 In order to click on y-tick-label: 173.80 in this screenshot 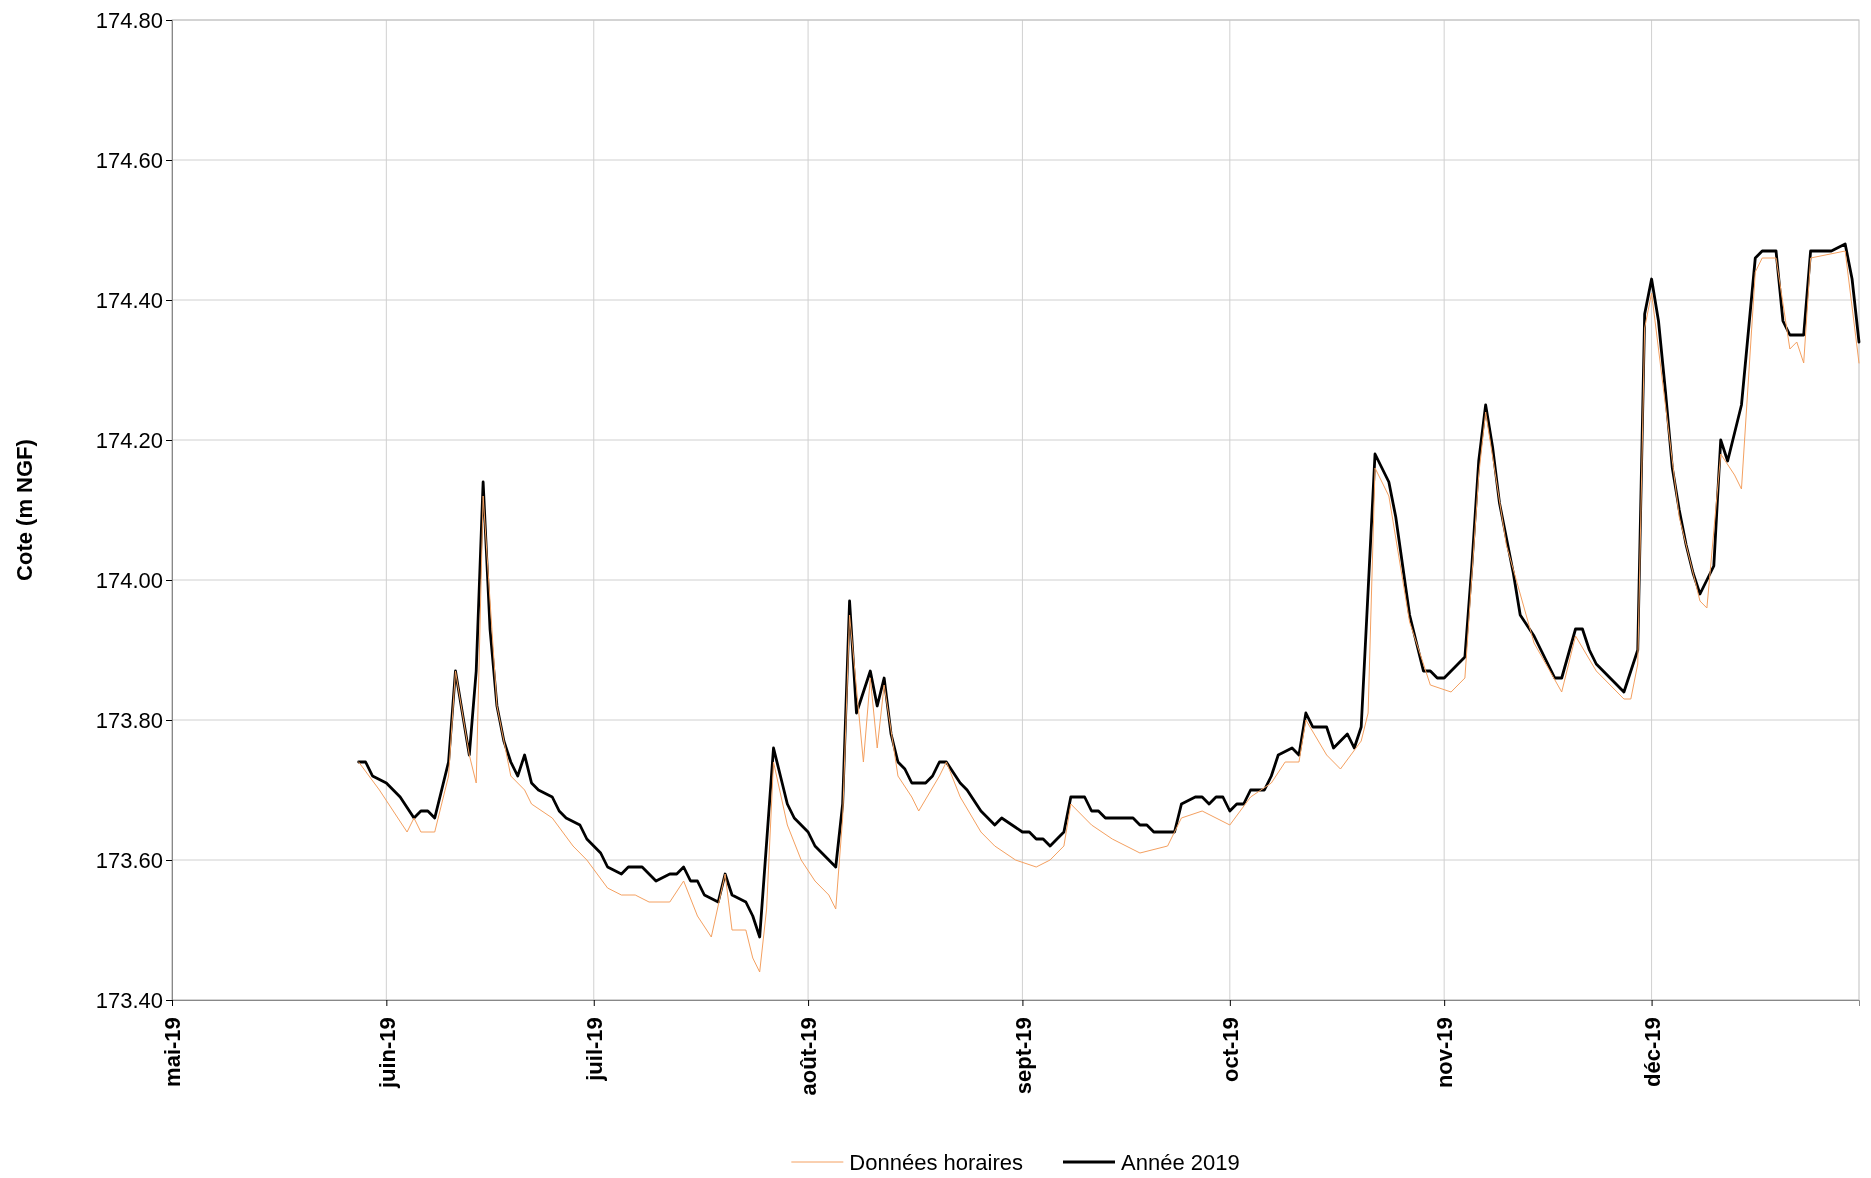, I will do `click(129, 720)`.